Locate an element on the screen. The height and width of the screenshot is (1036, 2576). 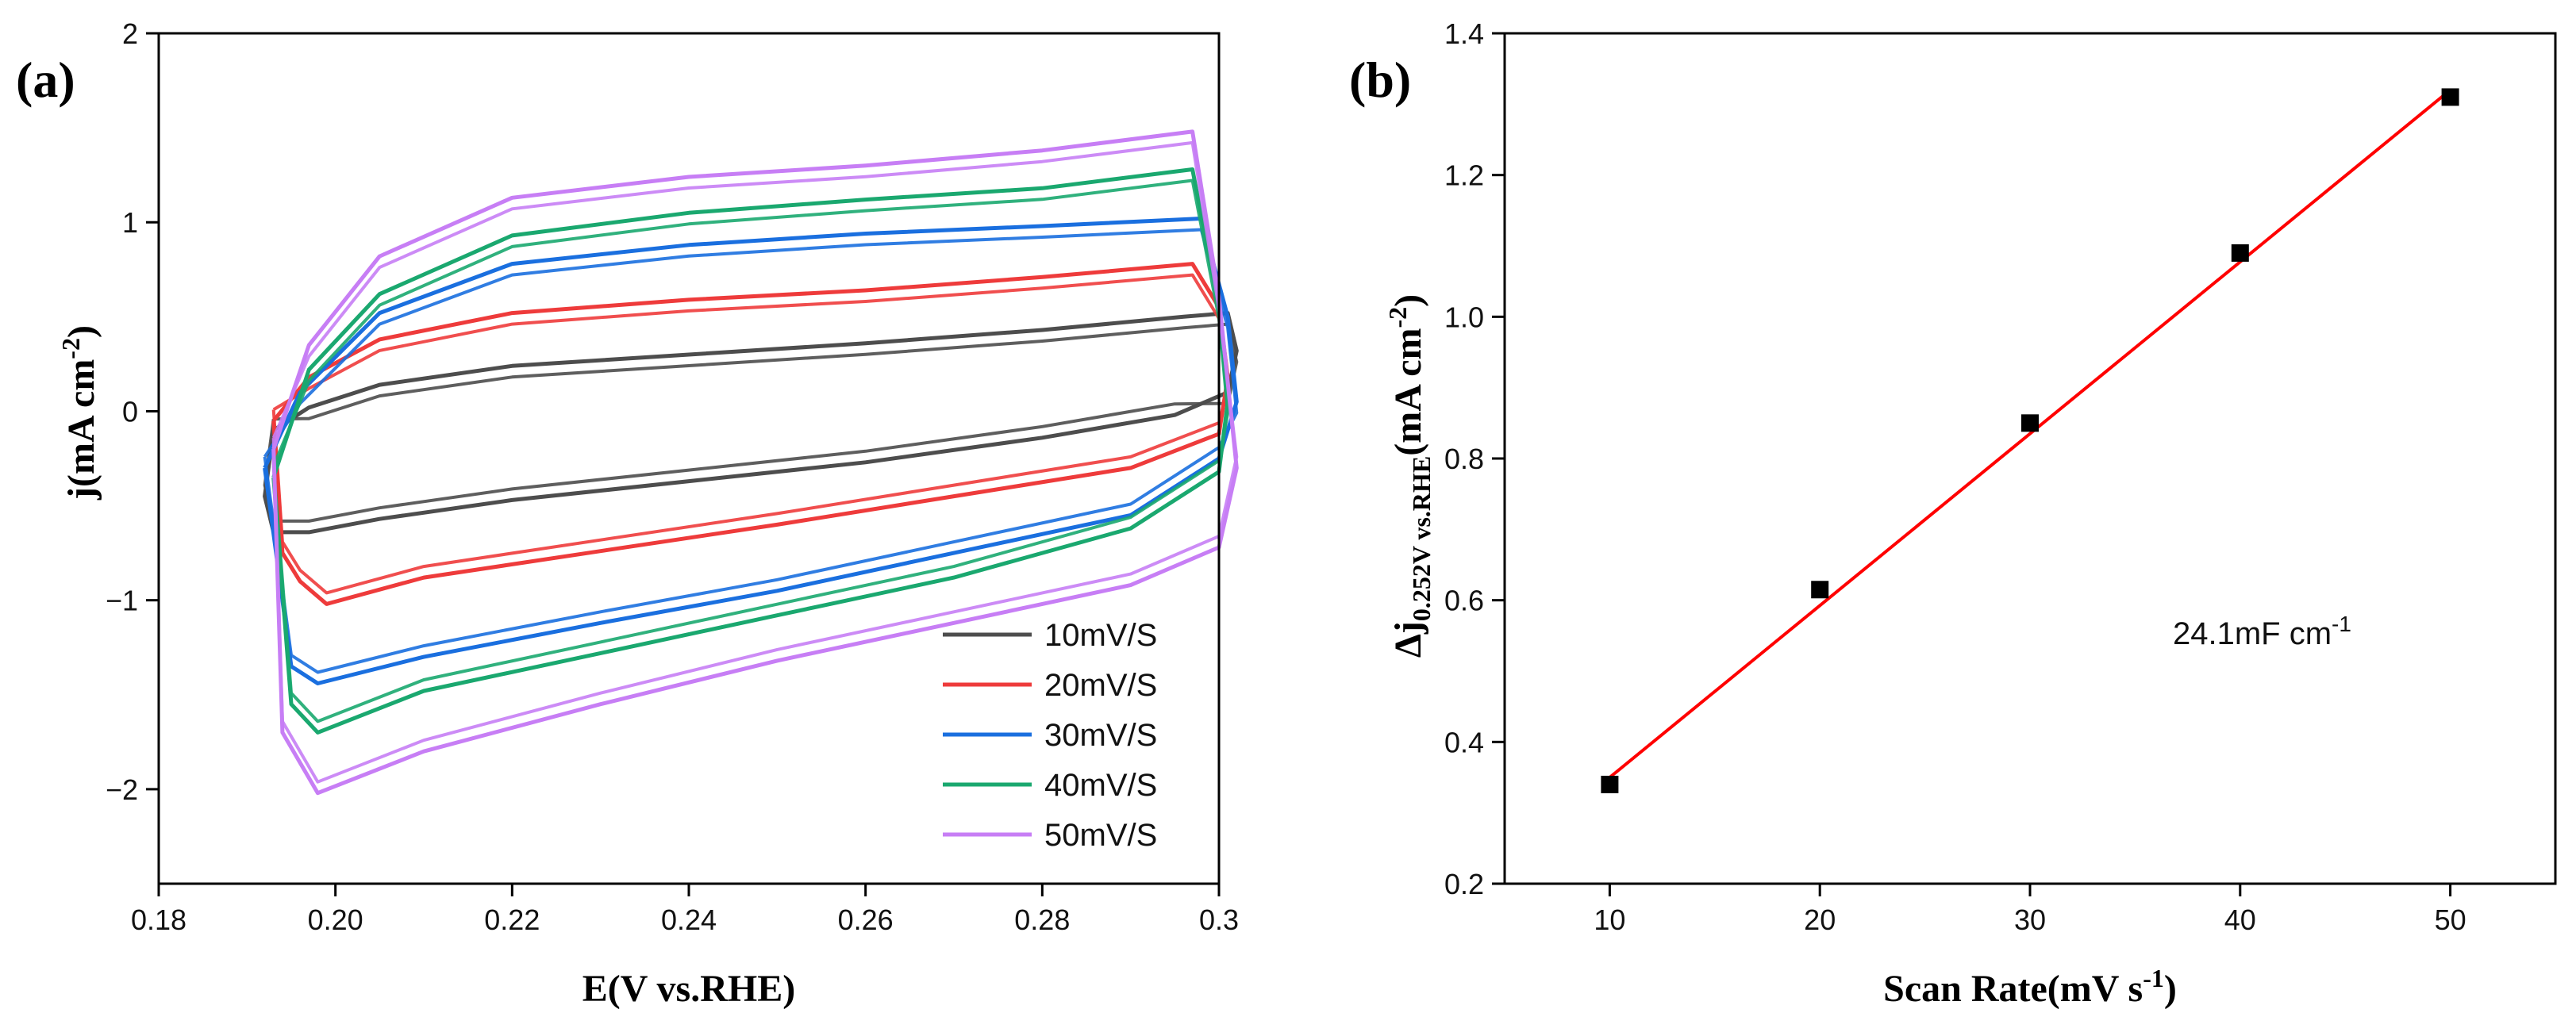
panel-a-legend: 10mV/S 20mV/S 30mV/S 40mV/S 50mV/S is located at coordinates (1050, 735).